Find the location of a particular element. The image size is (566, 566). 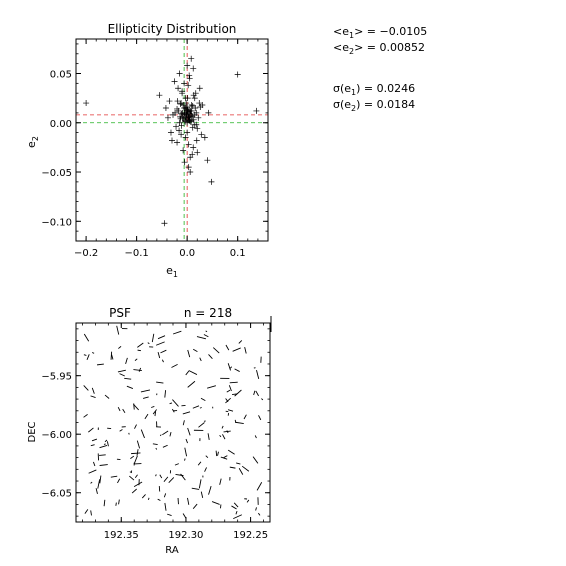

y-tick-label: −0.10 is located at coordinates (56, 222).